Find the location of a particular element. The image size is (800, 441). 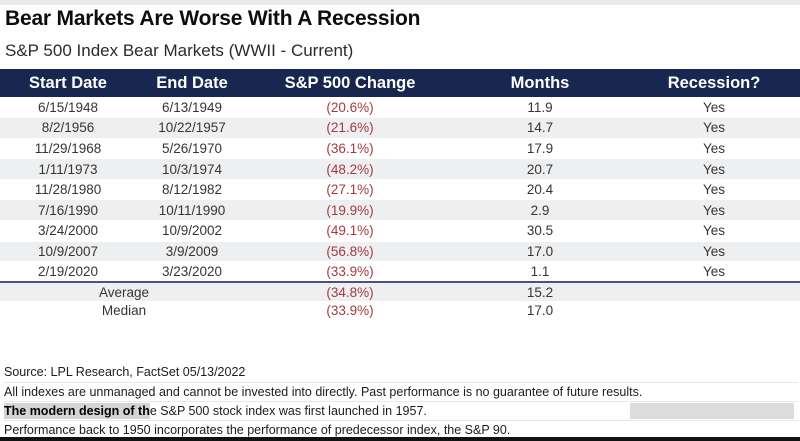

summary-months: 15.2 is located at coordinates (540, 291).